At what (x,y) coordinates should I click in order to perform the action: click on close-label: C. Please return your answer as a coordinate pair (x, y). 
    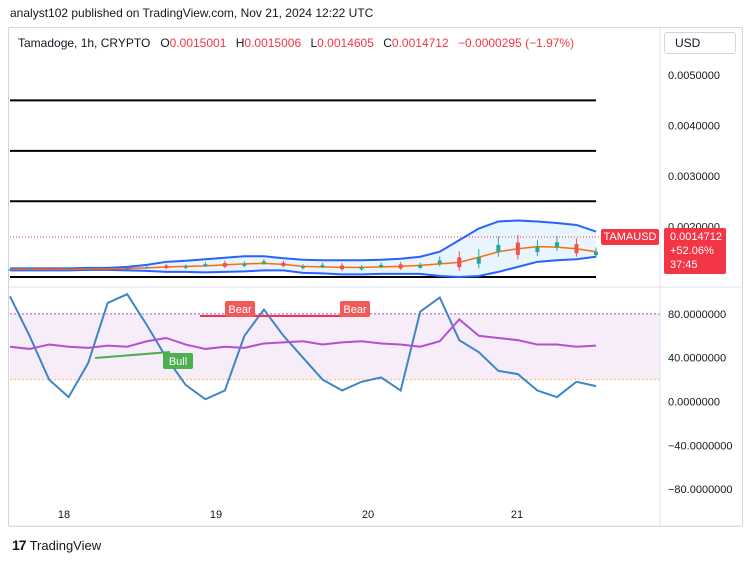
    Looking at the image, I should click on (387, 43).